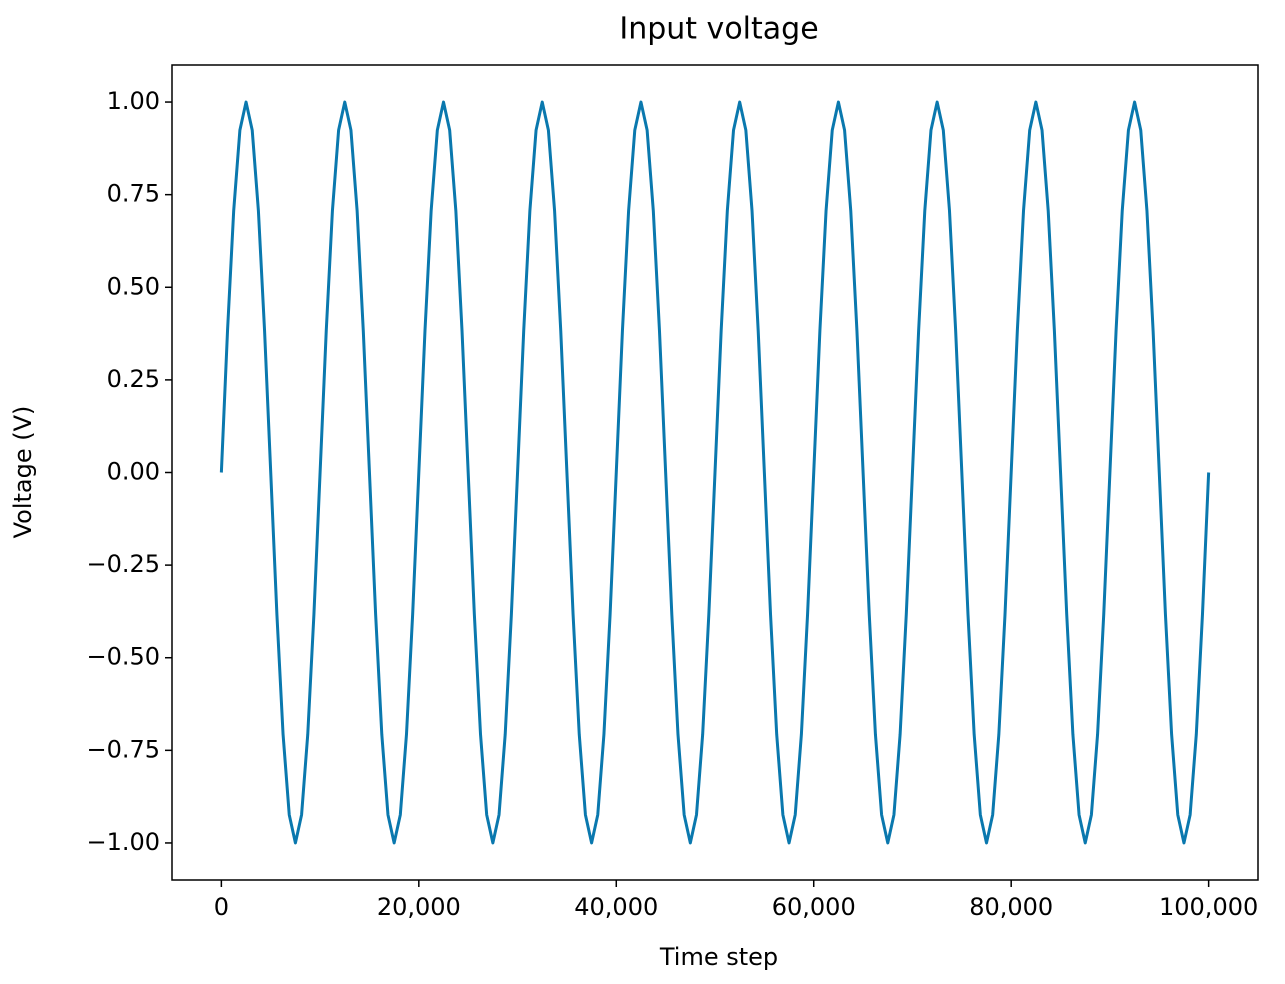 The height and width of the screenshot is (984, 1285). What do you see at coordinates (1208, 907) in the screenshot?
I see `x-tick-label: 100,000` at bounding box center [1208, 907].